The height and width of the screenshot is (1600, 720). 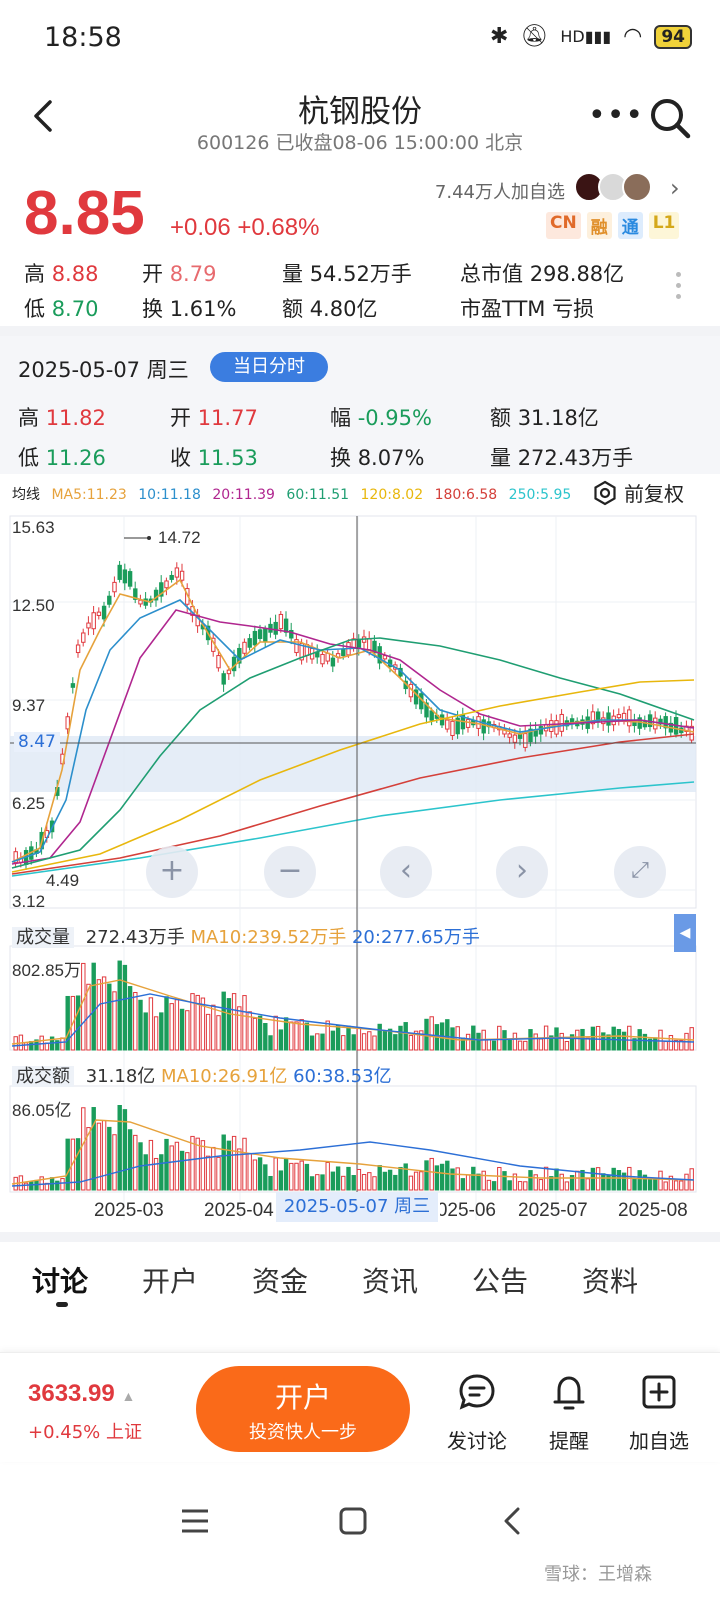 I want to click on index-value: 3633.99 ▲, so click(x=82, y=1393).